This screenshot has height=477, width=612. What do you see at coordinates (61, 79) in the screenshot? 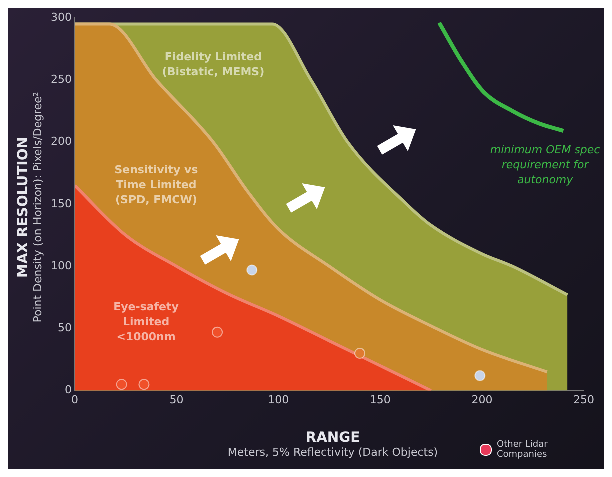
I see `y-tick-label: 250` at bounding box center [61, 79].